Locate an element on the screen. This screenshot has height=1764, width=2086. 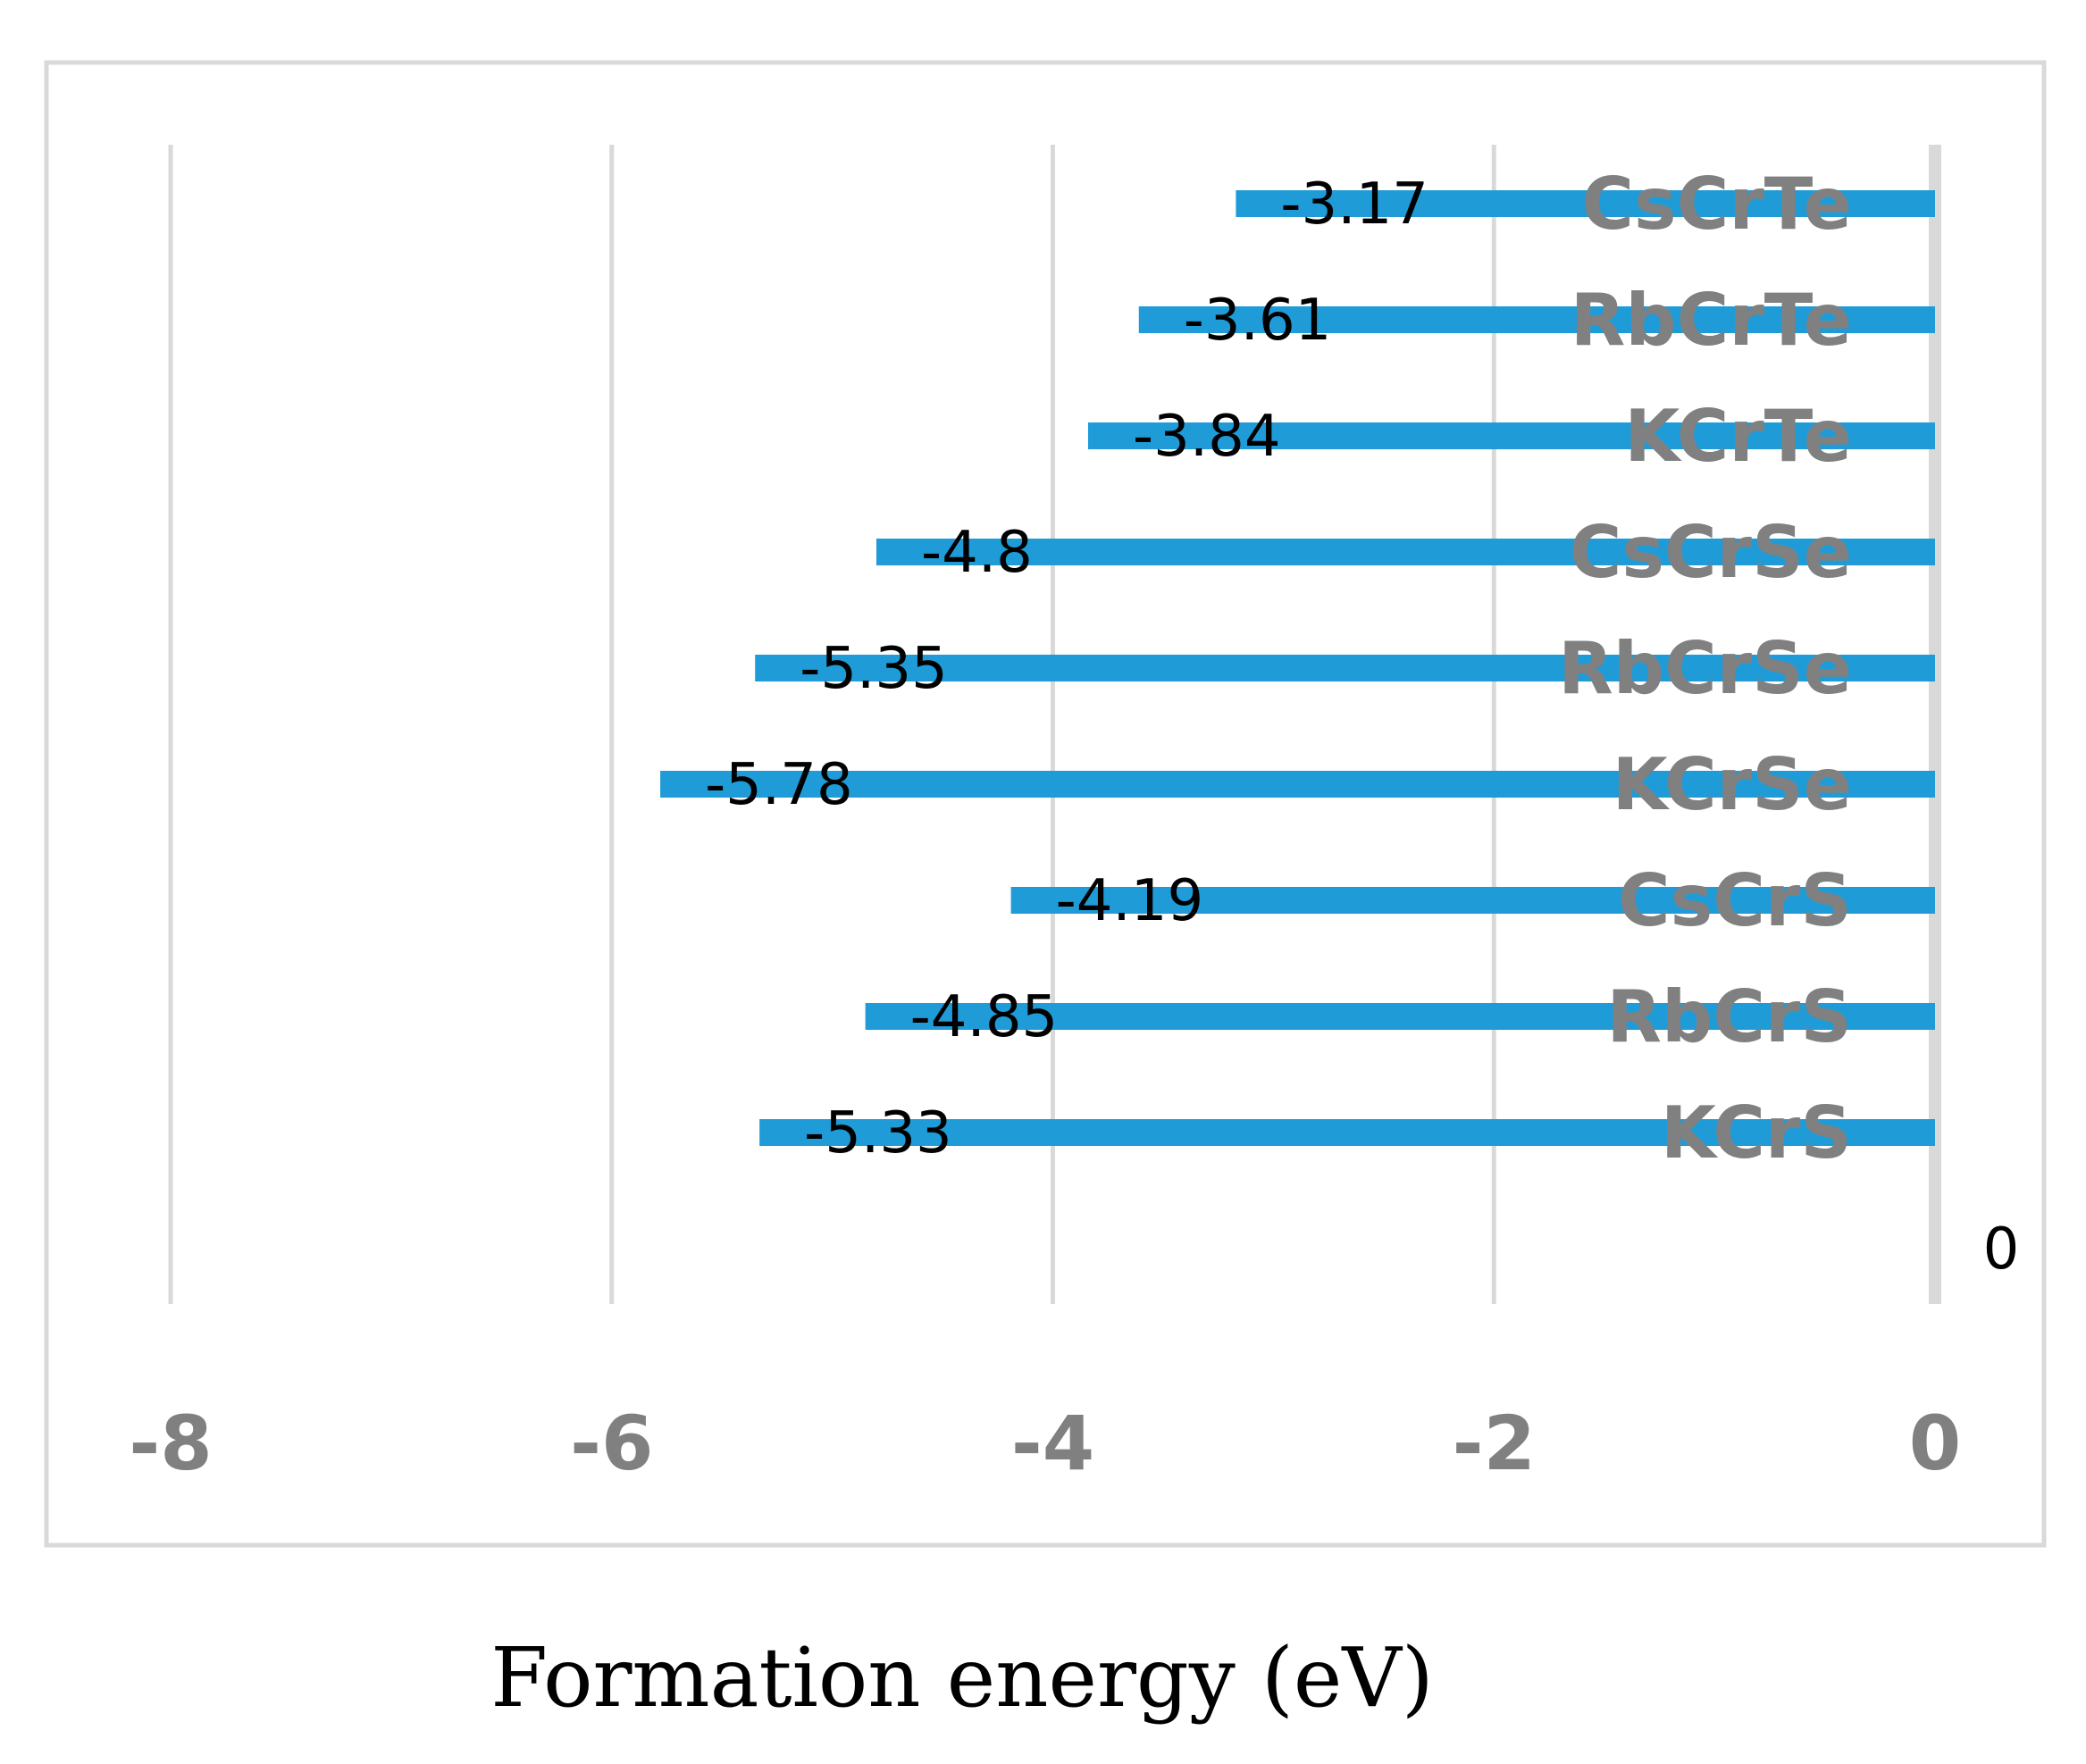
x-tick-label: -8 is located at coordinates (170, 1443).